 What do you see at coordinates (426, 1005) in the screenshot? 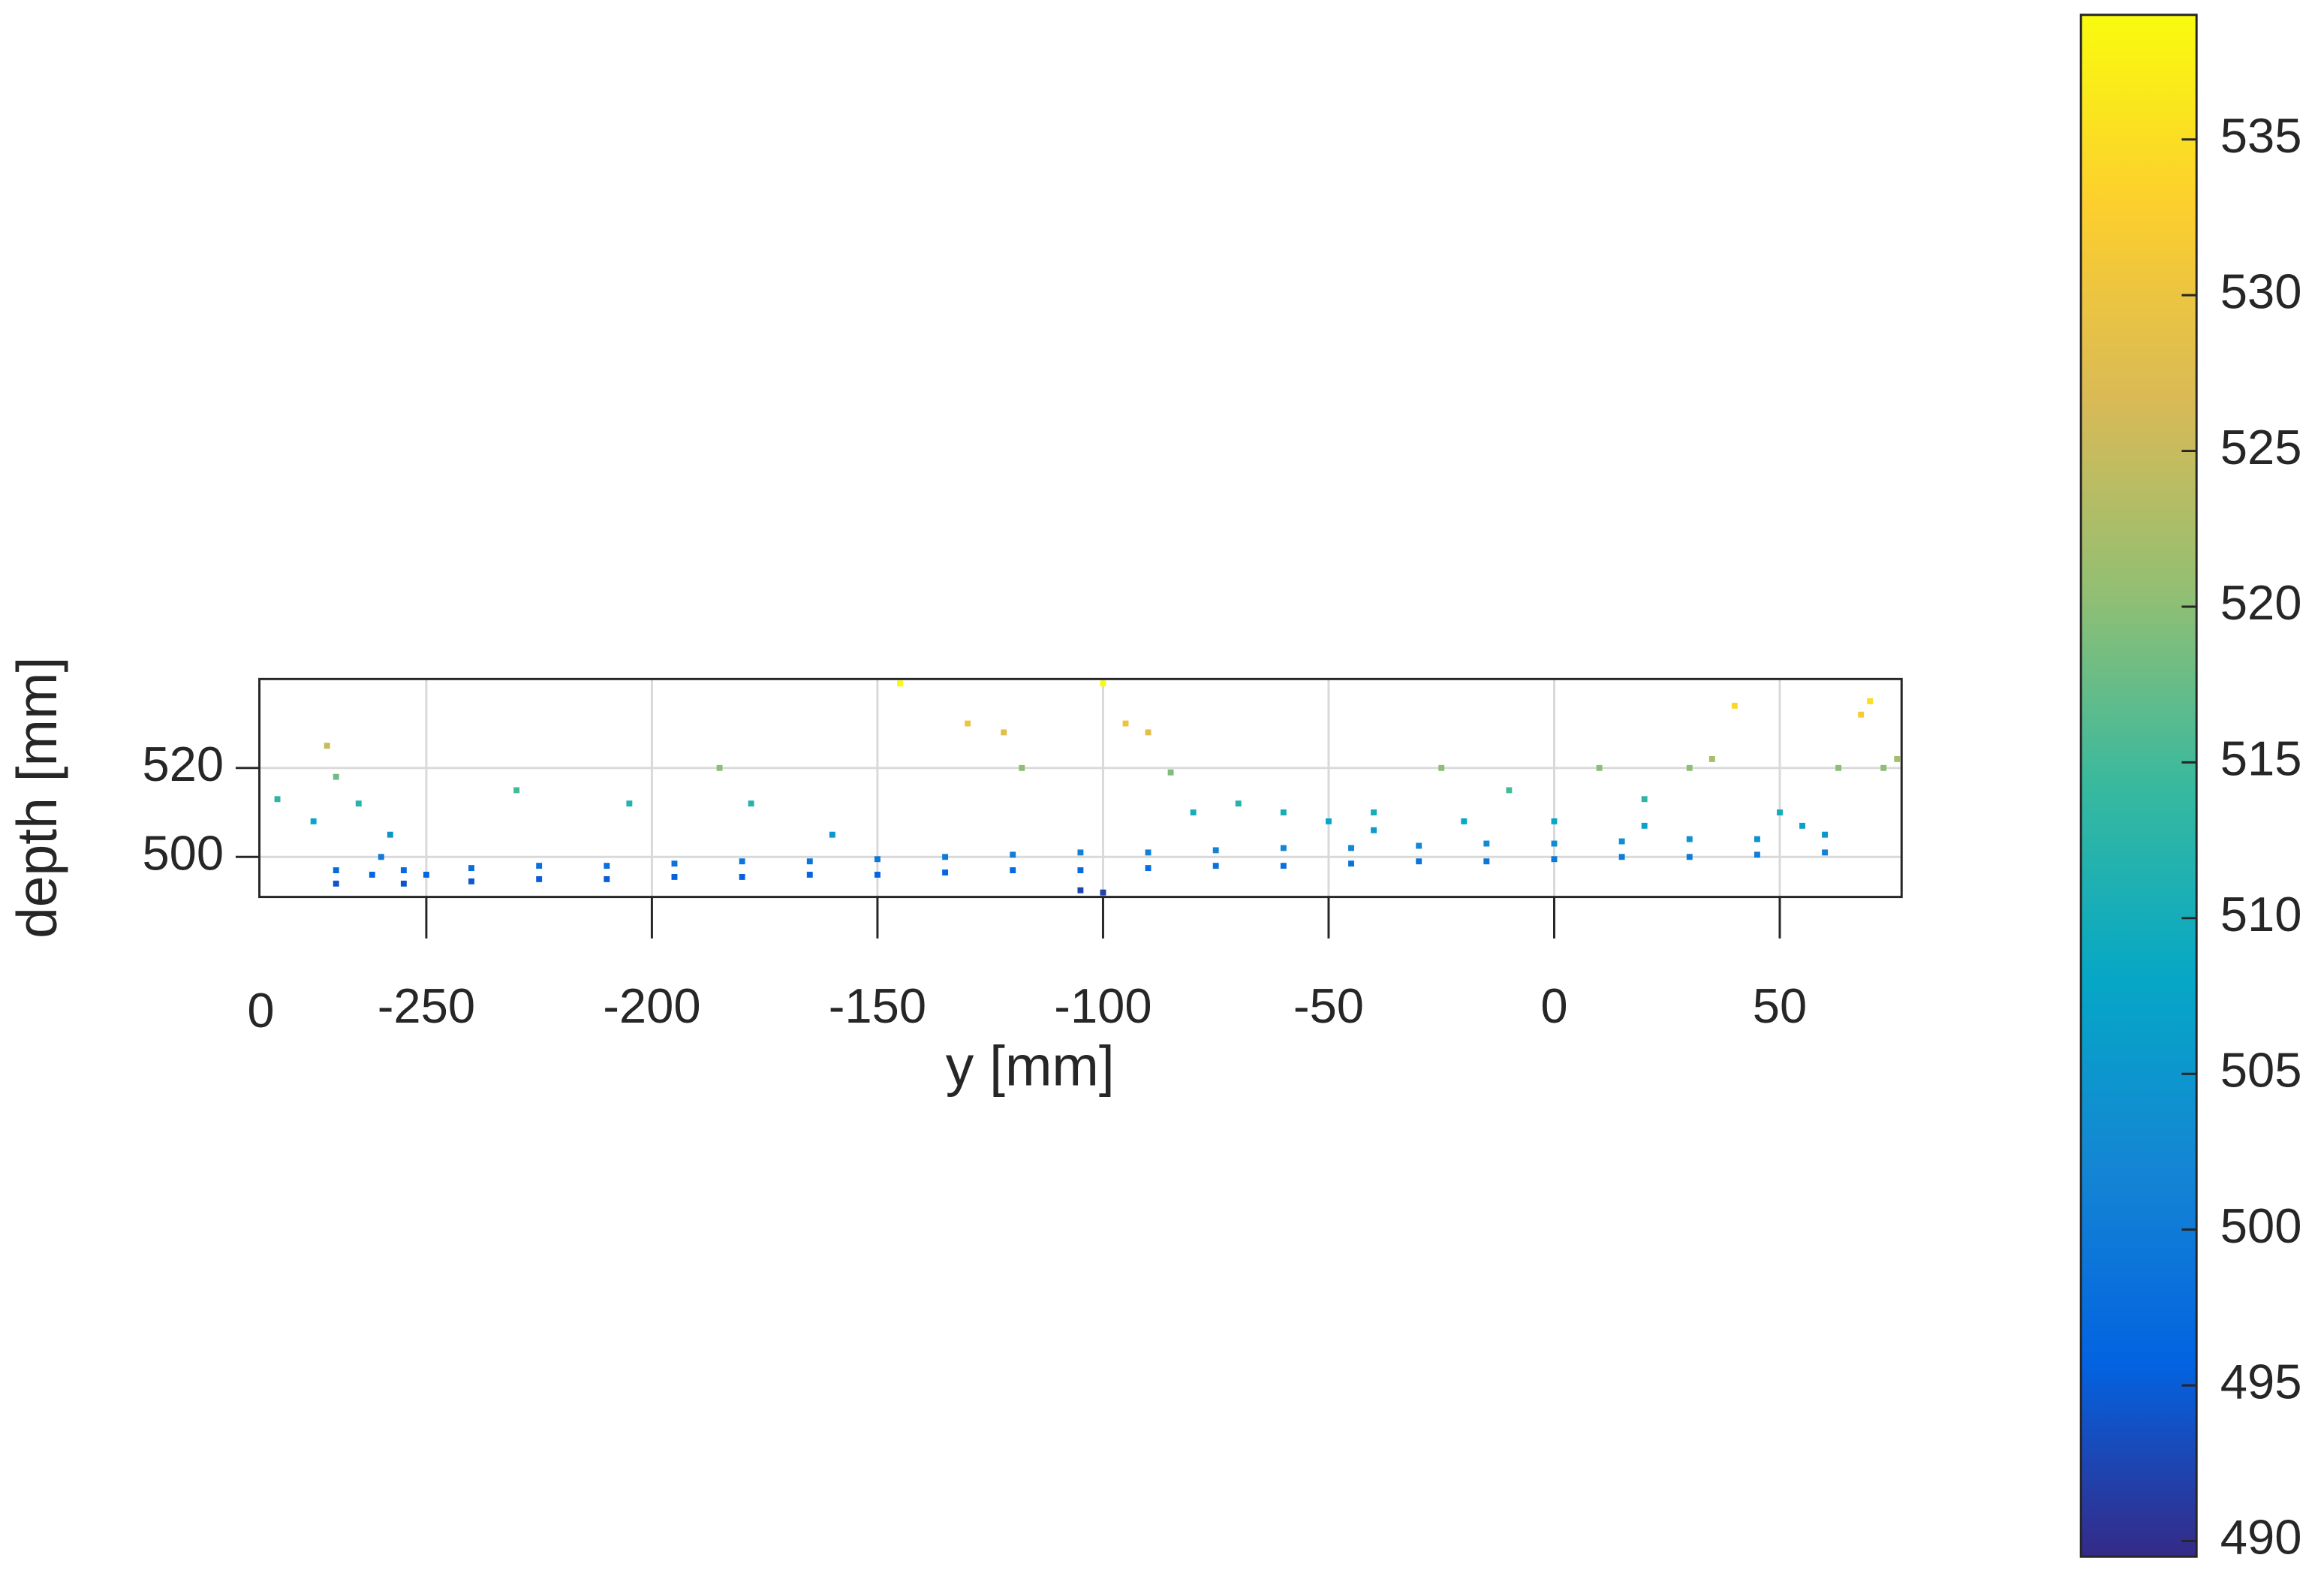
I see `x-tick-label: -250` at bounding box center [426, 1005].